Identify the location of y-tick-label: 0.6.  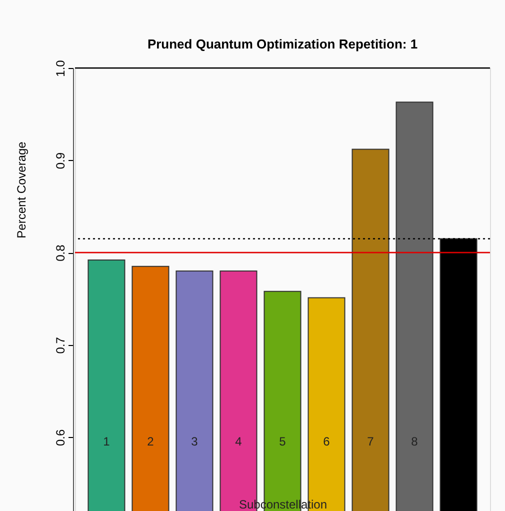
(61, 437).